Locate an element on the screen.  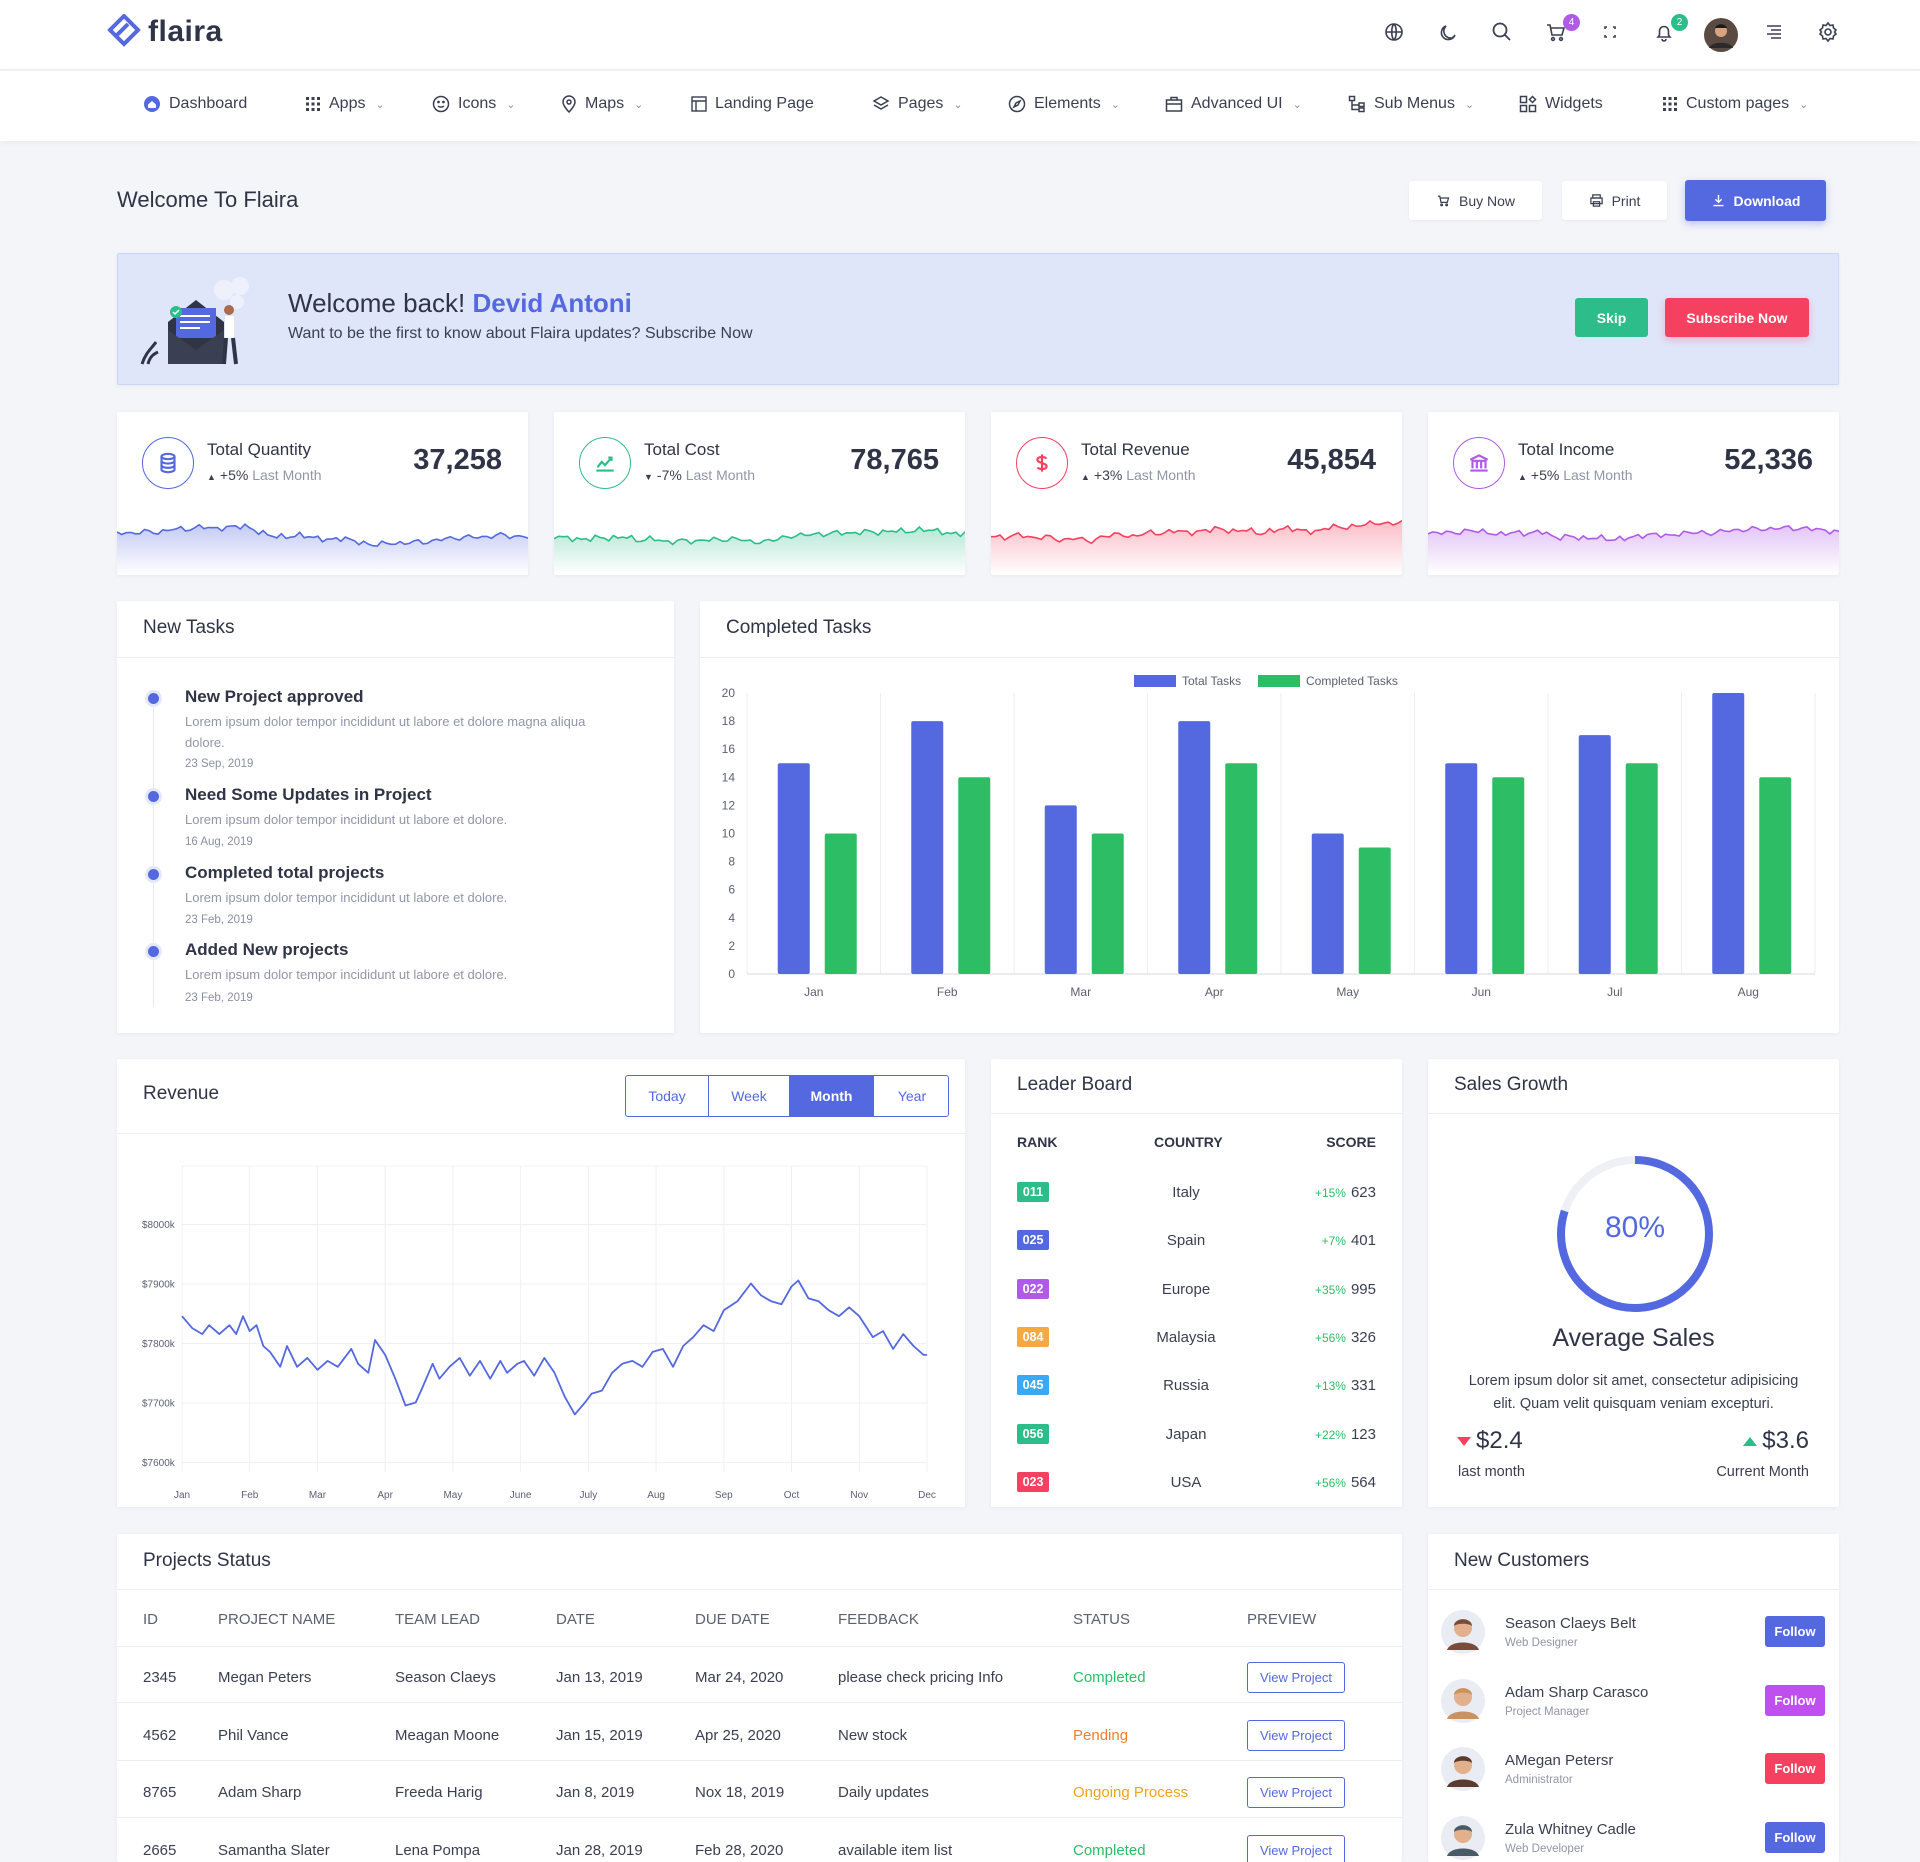
table-cell: Adam Sharp is located at coordinates (260, 1792).